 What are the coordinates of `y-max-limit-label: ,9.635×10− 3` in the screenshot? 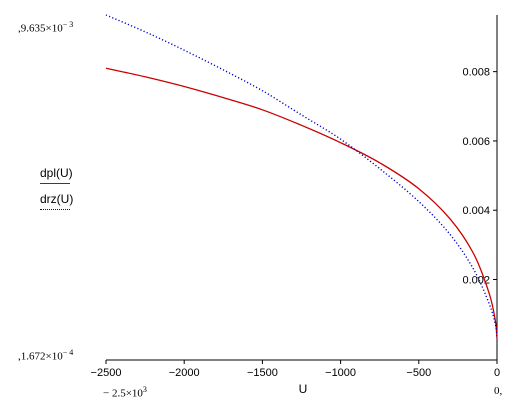 It's located at (45, 27).